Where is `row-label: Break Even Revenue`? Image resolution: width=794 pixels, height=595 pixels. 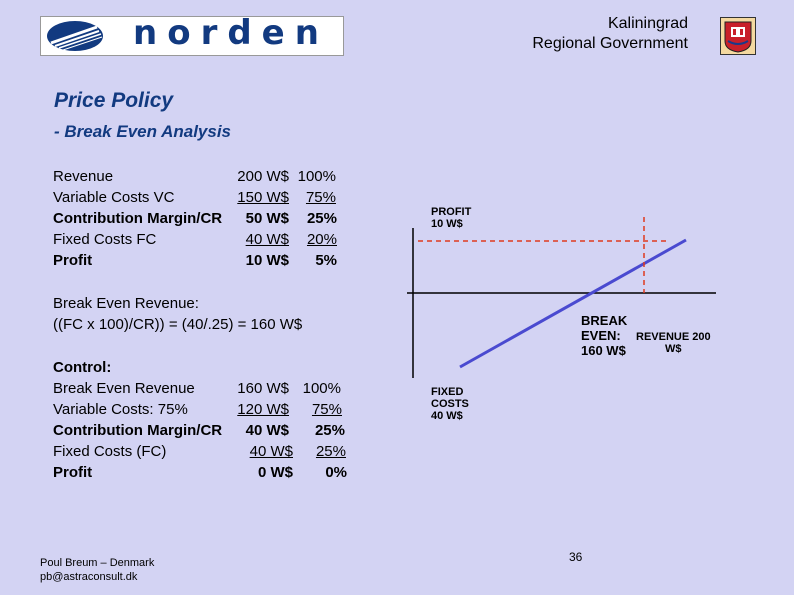
row-label: Break Even Revenue is located at coordinates (124, 388).